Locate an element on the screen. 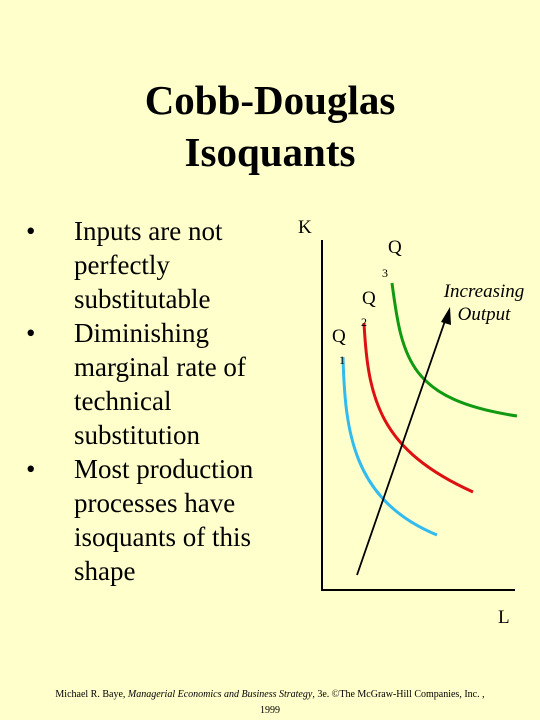  bullet-line: perfectly is located at coordinates (122, 265).